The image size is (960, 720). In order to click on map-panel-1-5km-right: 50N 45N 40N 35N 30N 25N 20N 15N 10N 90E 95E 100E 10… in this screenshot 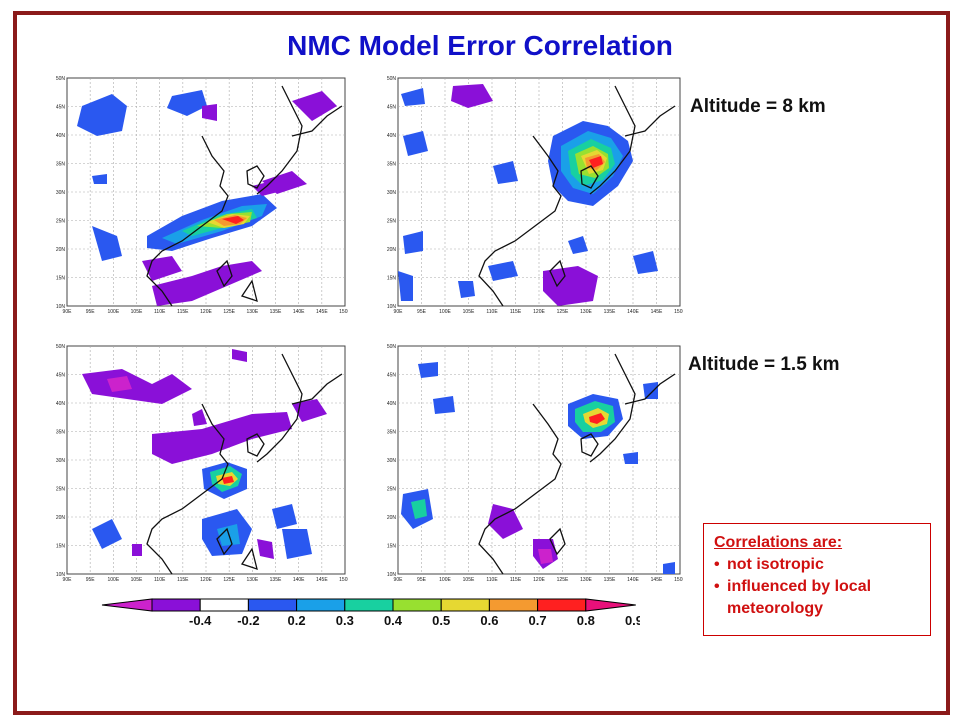, I will do `click(533, 463)`.